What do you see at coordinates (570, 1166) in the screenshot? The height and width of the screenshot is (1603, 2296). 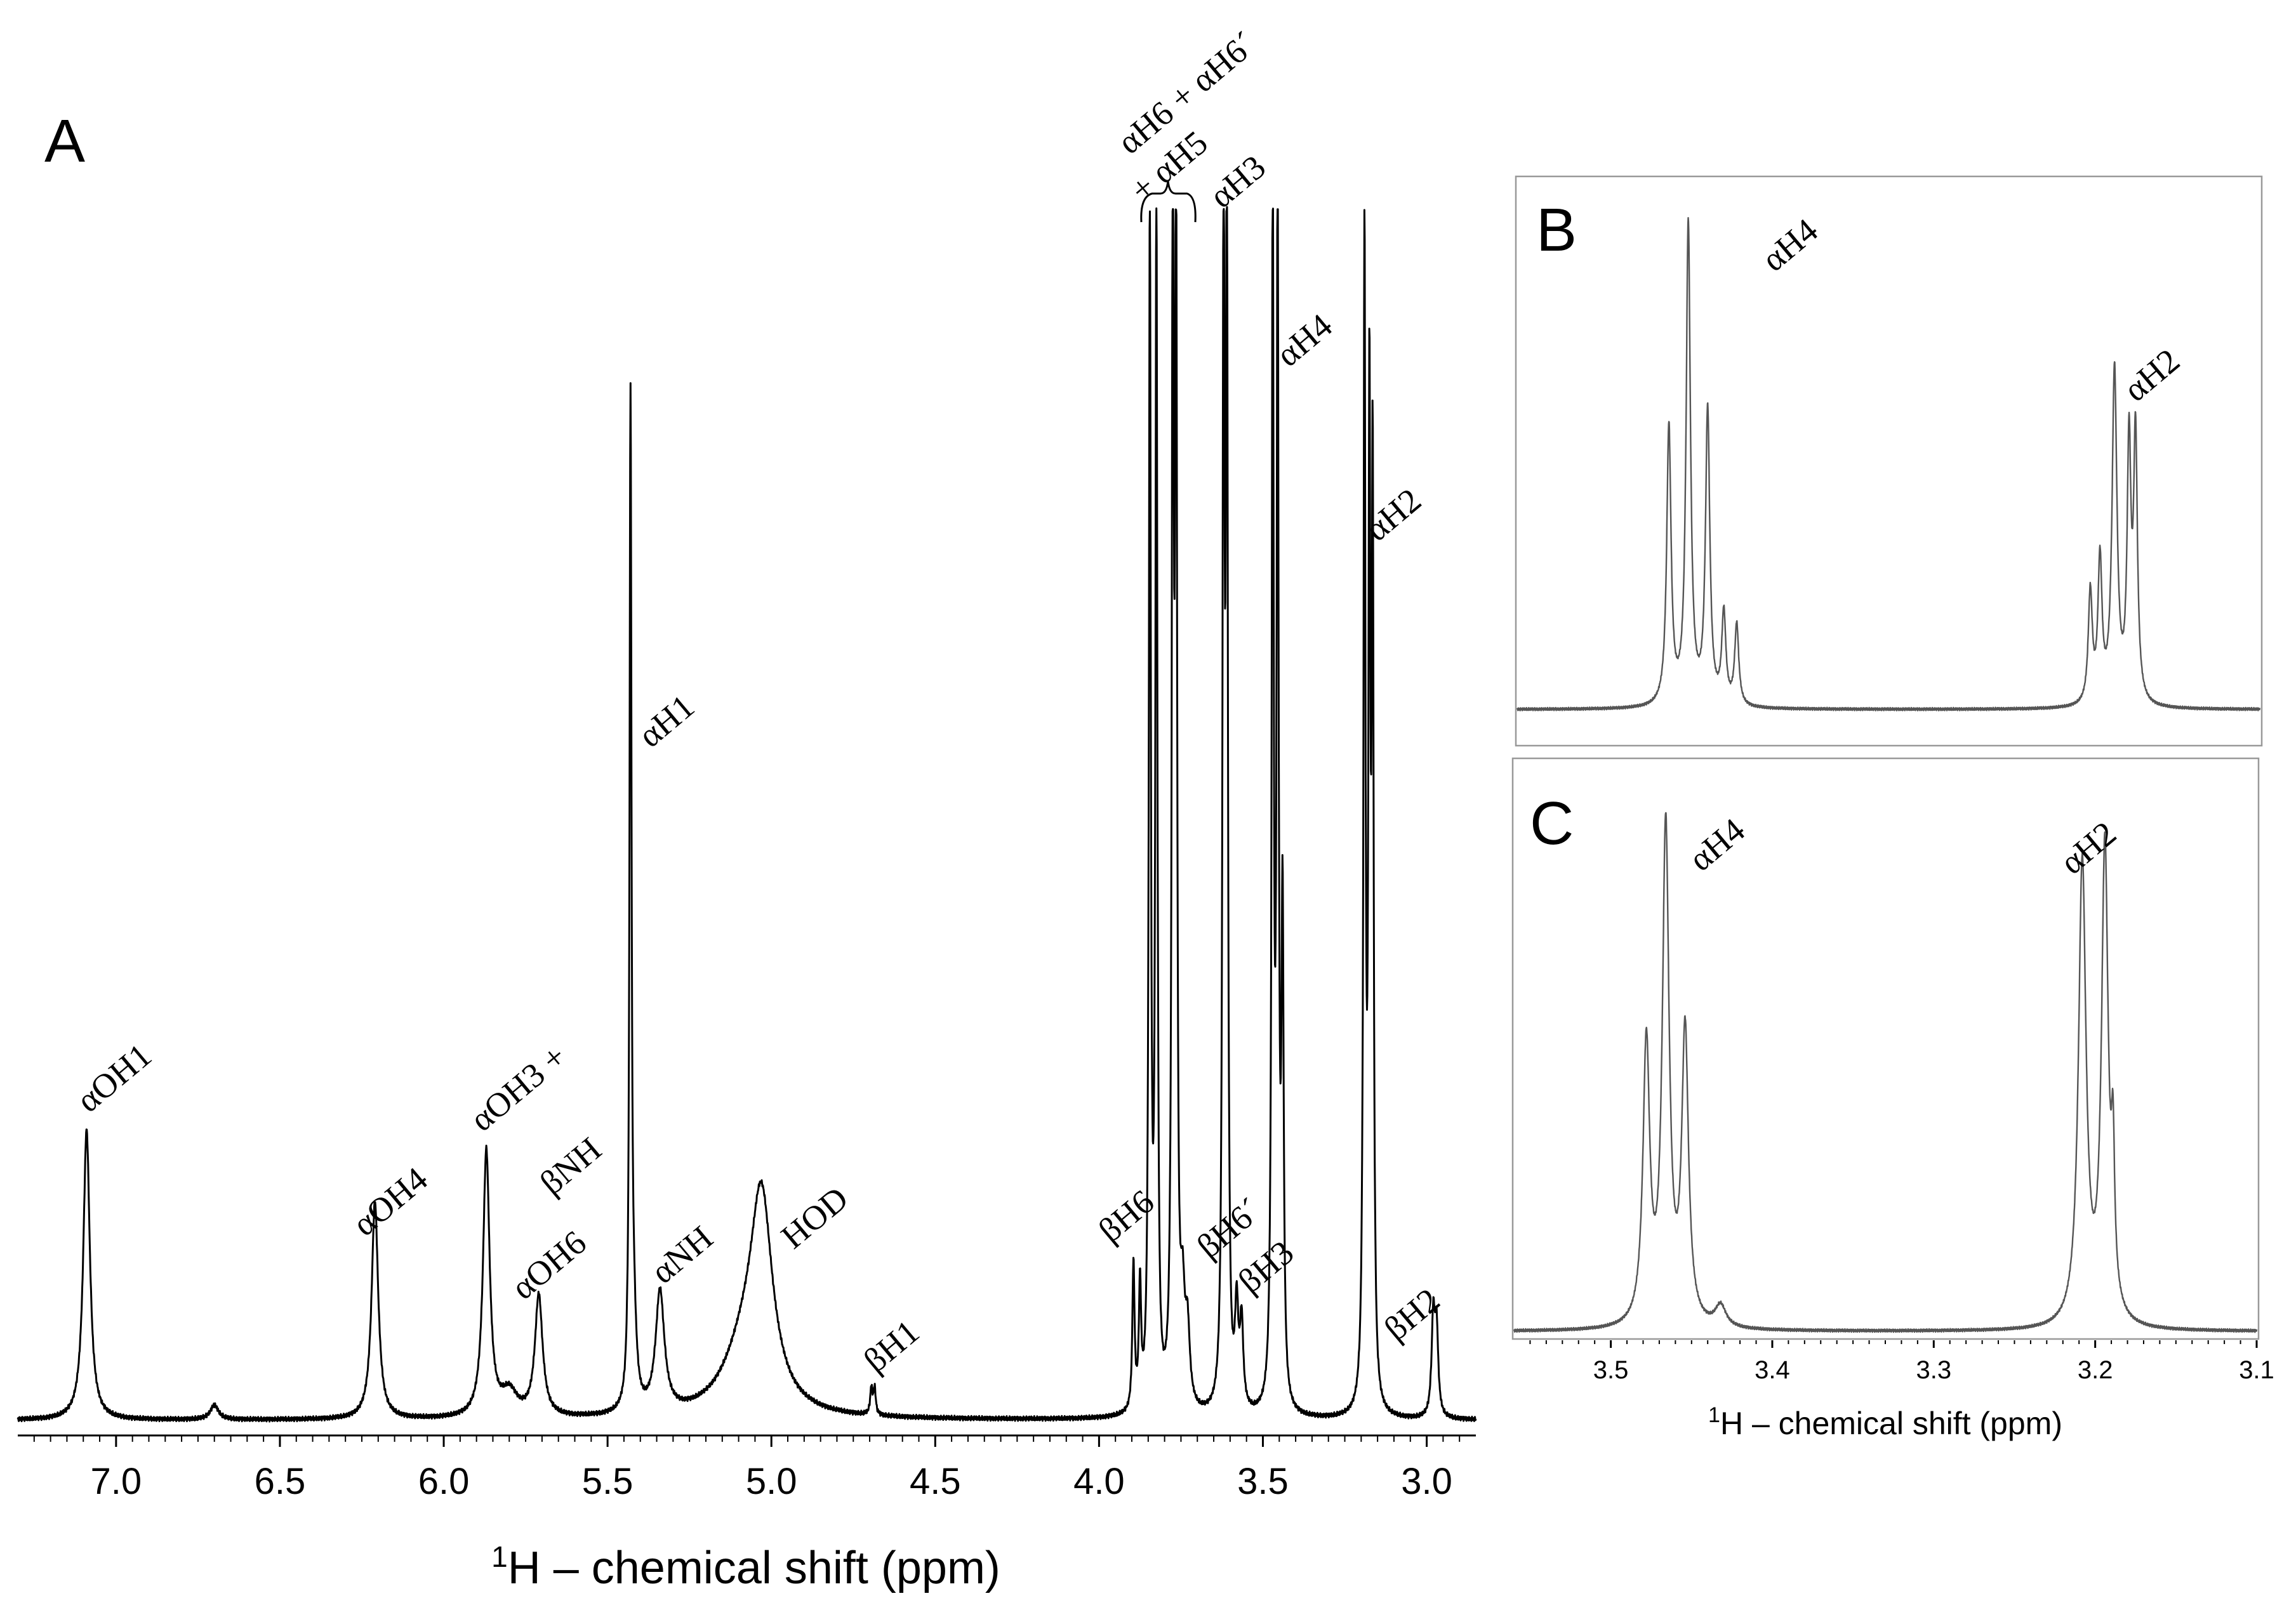 I see `a-peak-label: βNH` at bounding box center [570, 1166].